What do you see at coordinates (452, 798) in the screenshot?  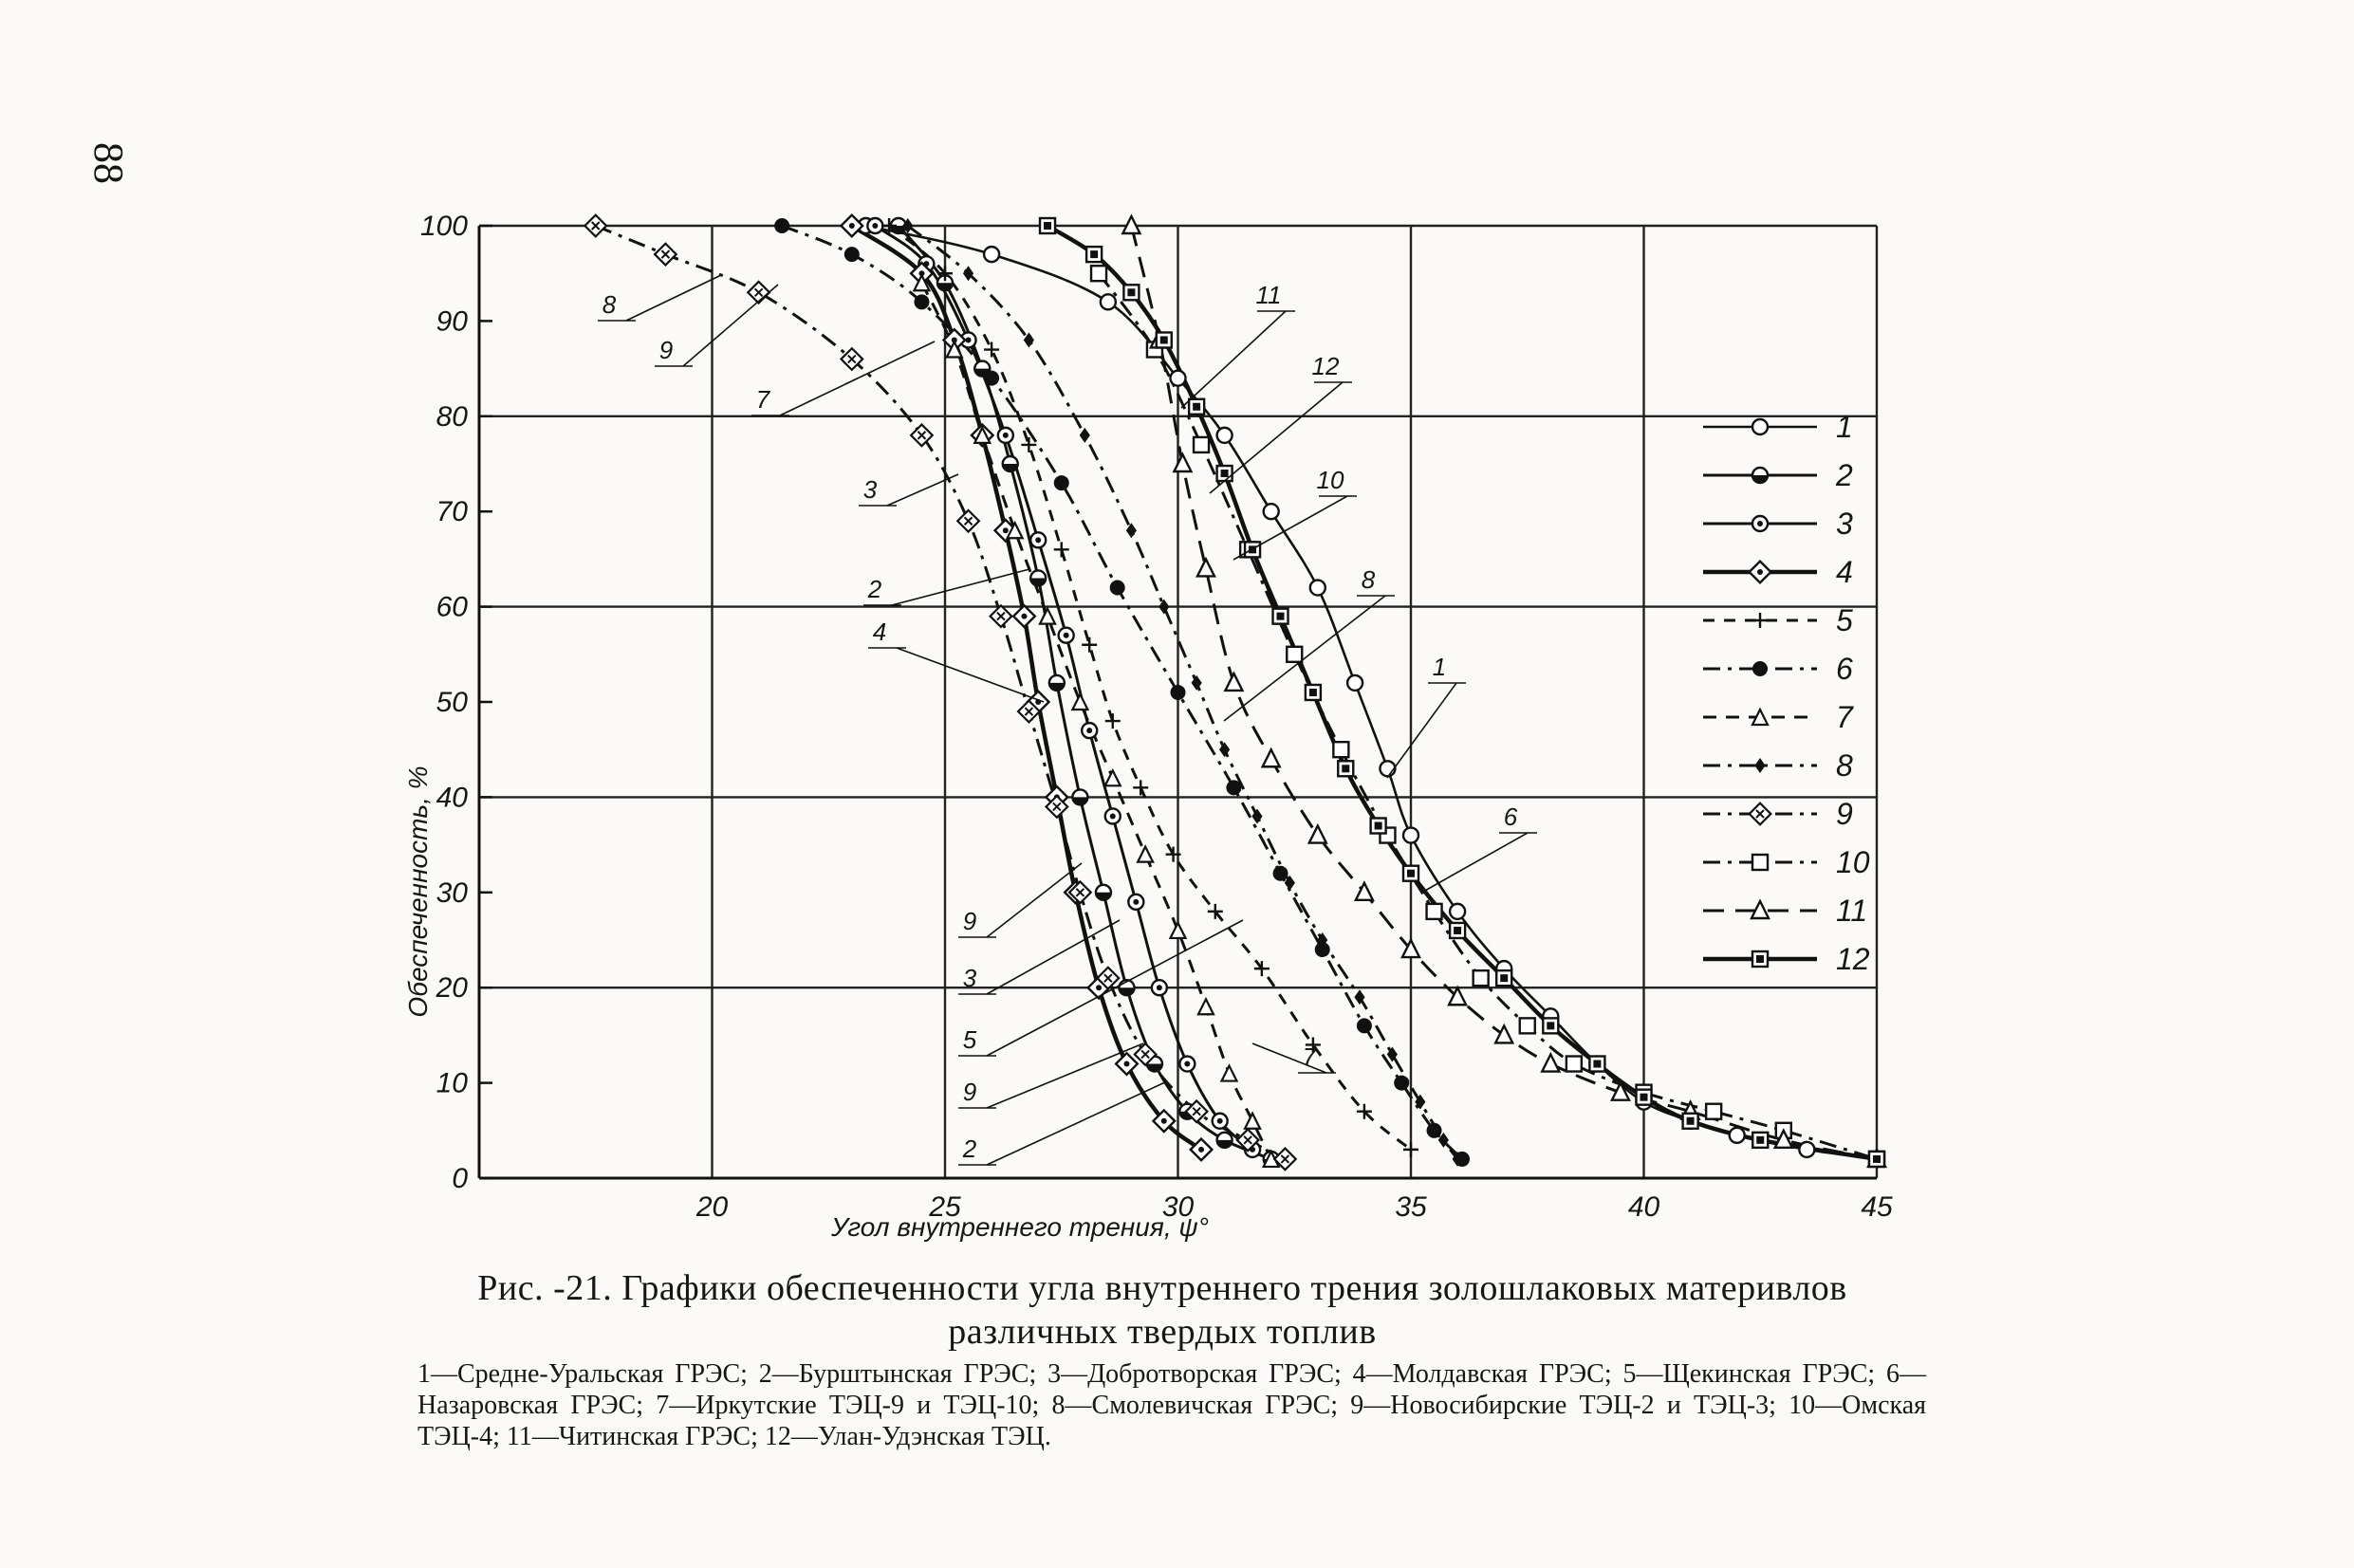 I see `y-tick-label: 40` at bounding box center [452, 798].